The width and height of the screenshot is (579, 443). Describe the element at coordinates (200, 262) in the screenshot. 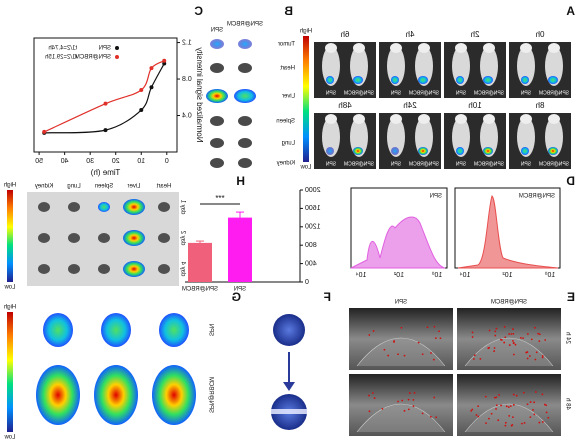

I see `bar` at that location.